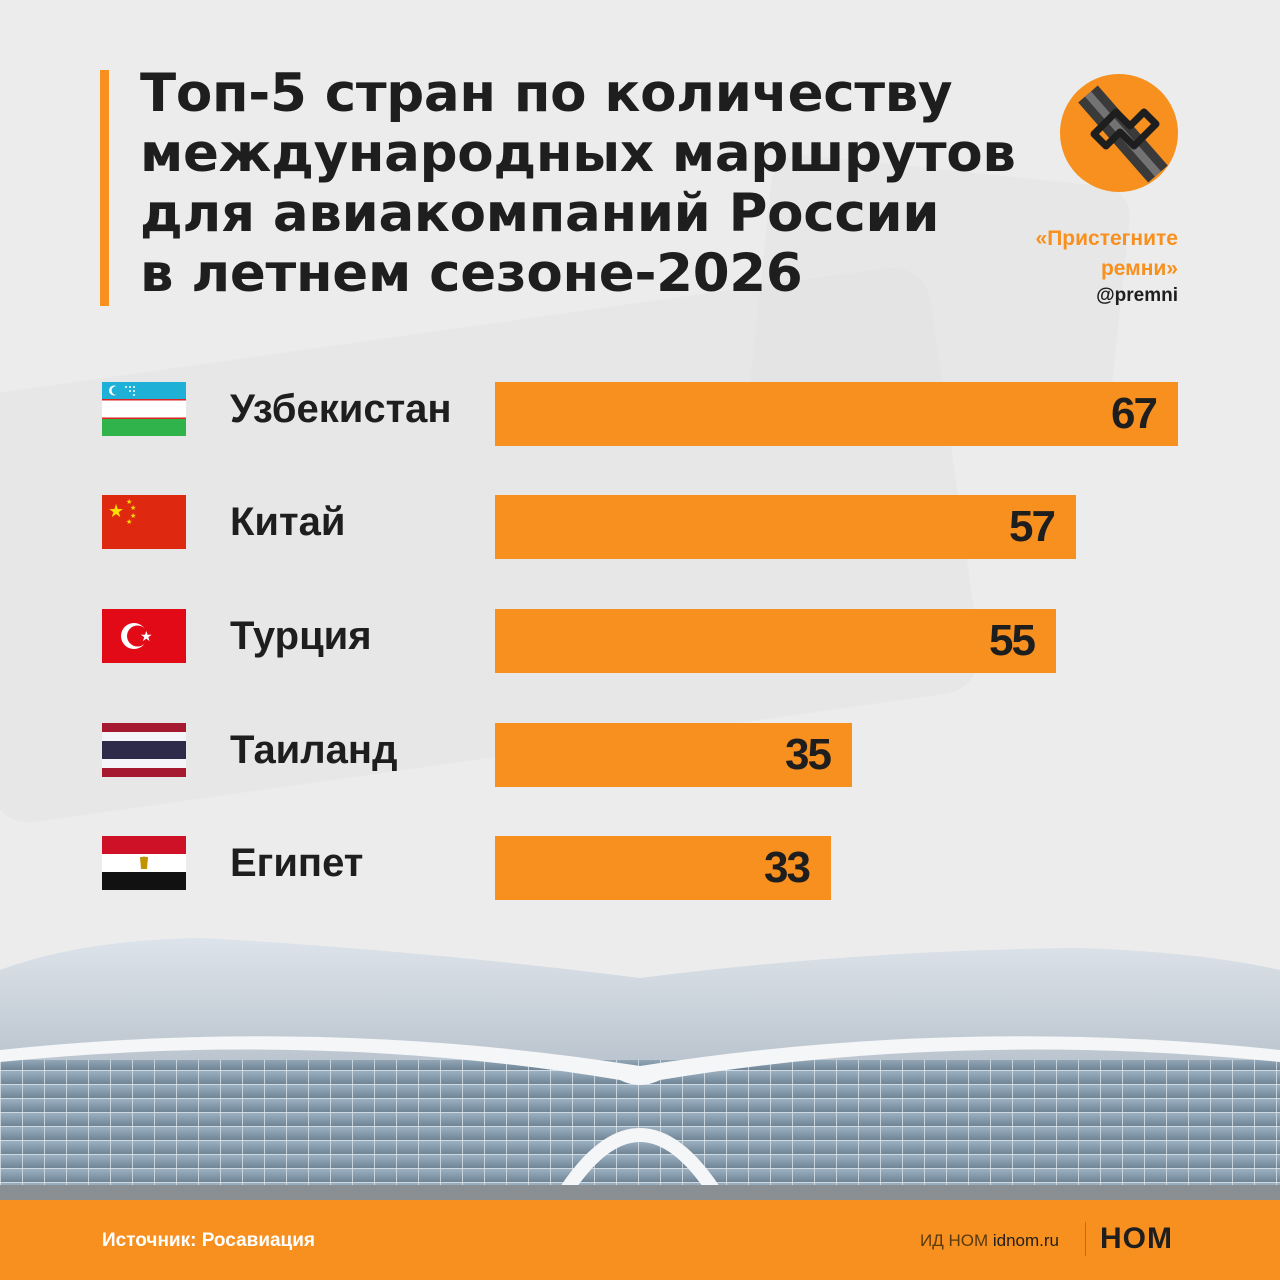 The image size is (1280, 1280). What do you see at coordinates (787, 867) in the screenshot?
I see `bar-value-label: 33` at bounding box center [787, 867].